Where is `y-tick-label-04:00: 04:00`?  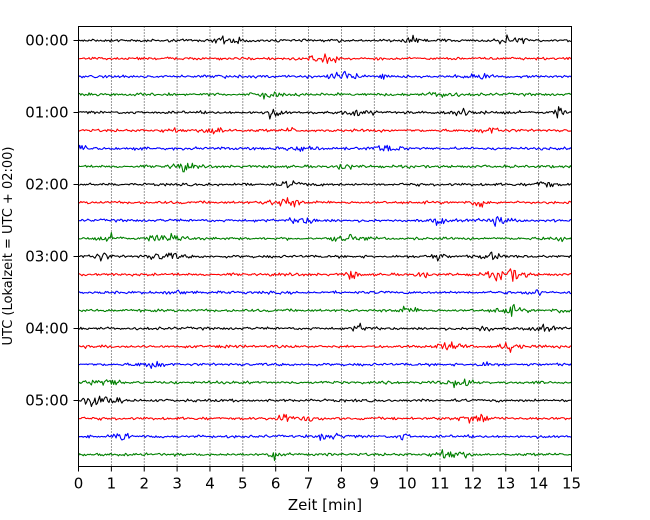
y-tick-label-04:00: 04:00 is located at coordinates (46, 329).